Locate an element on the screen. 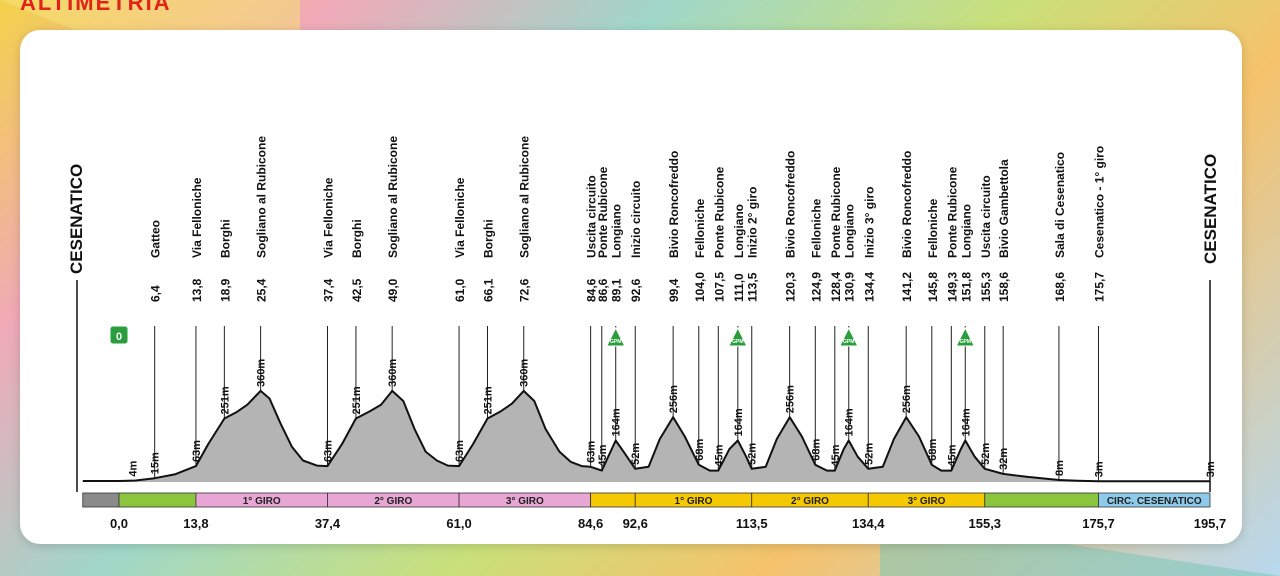 This screenshot has width=1280, height=576. waypoint-km: 25,4 is located at coordinates (262, 290).